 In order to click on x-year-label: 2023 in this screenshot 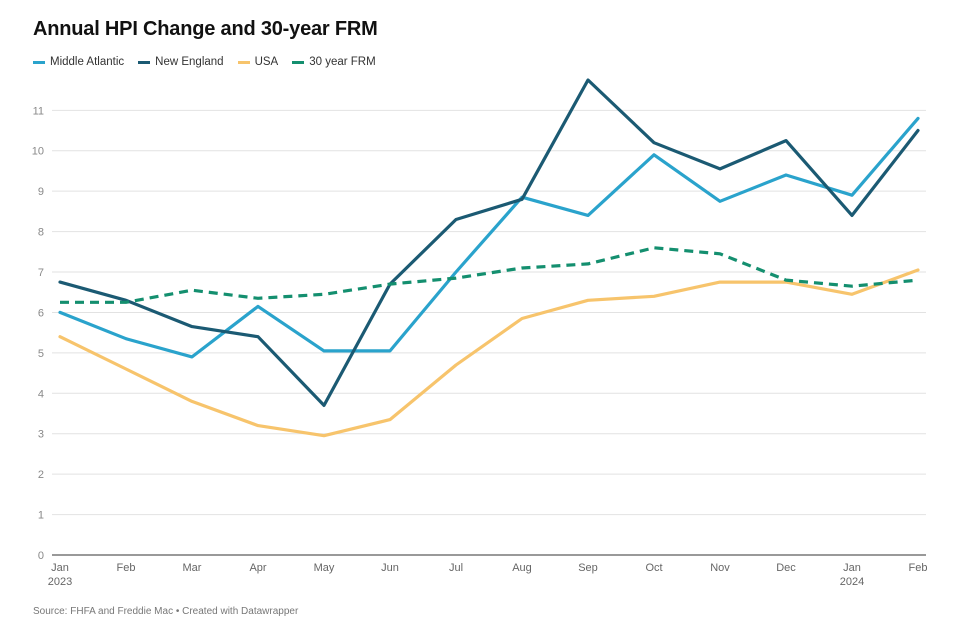, I will do `click(60, 582)`.